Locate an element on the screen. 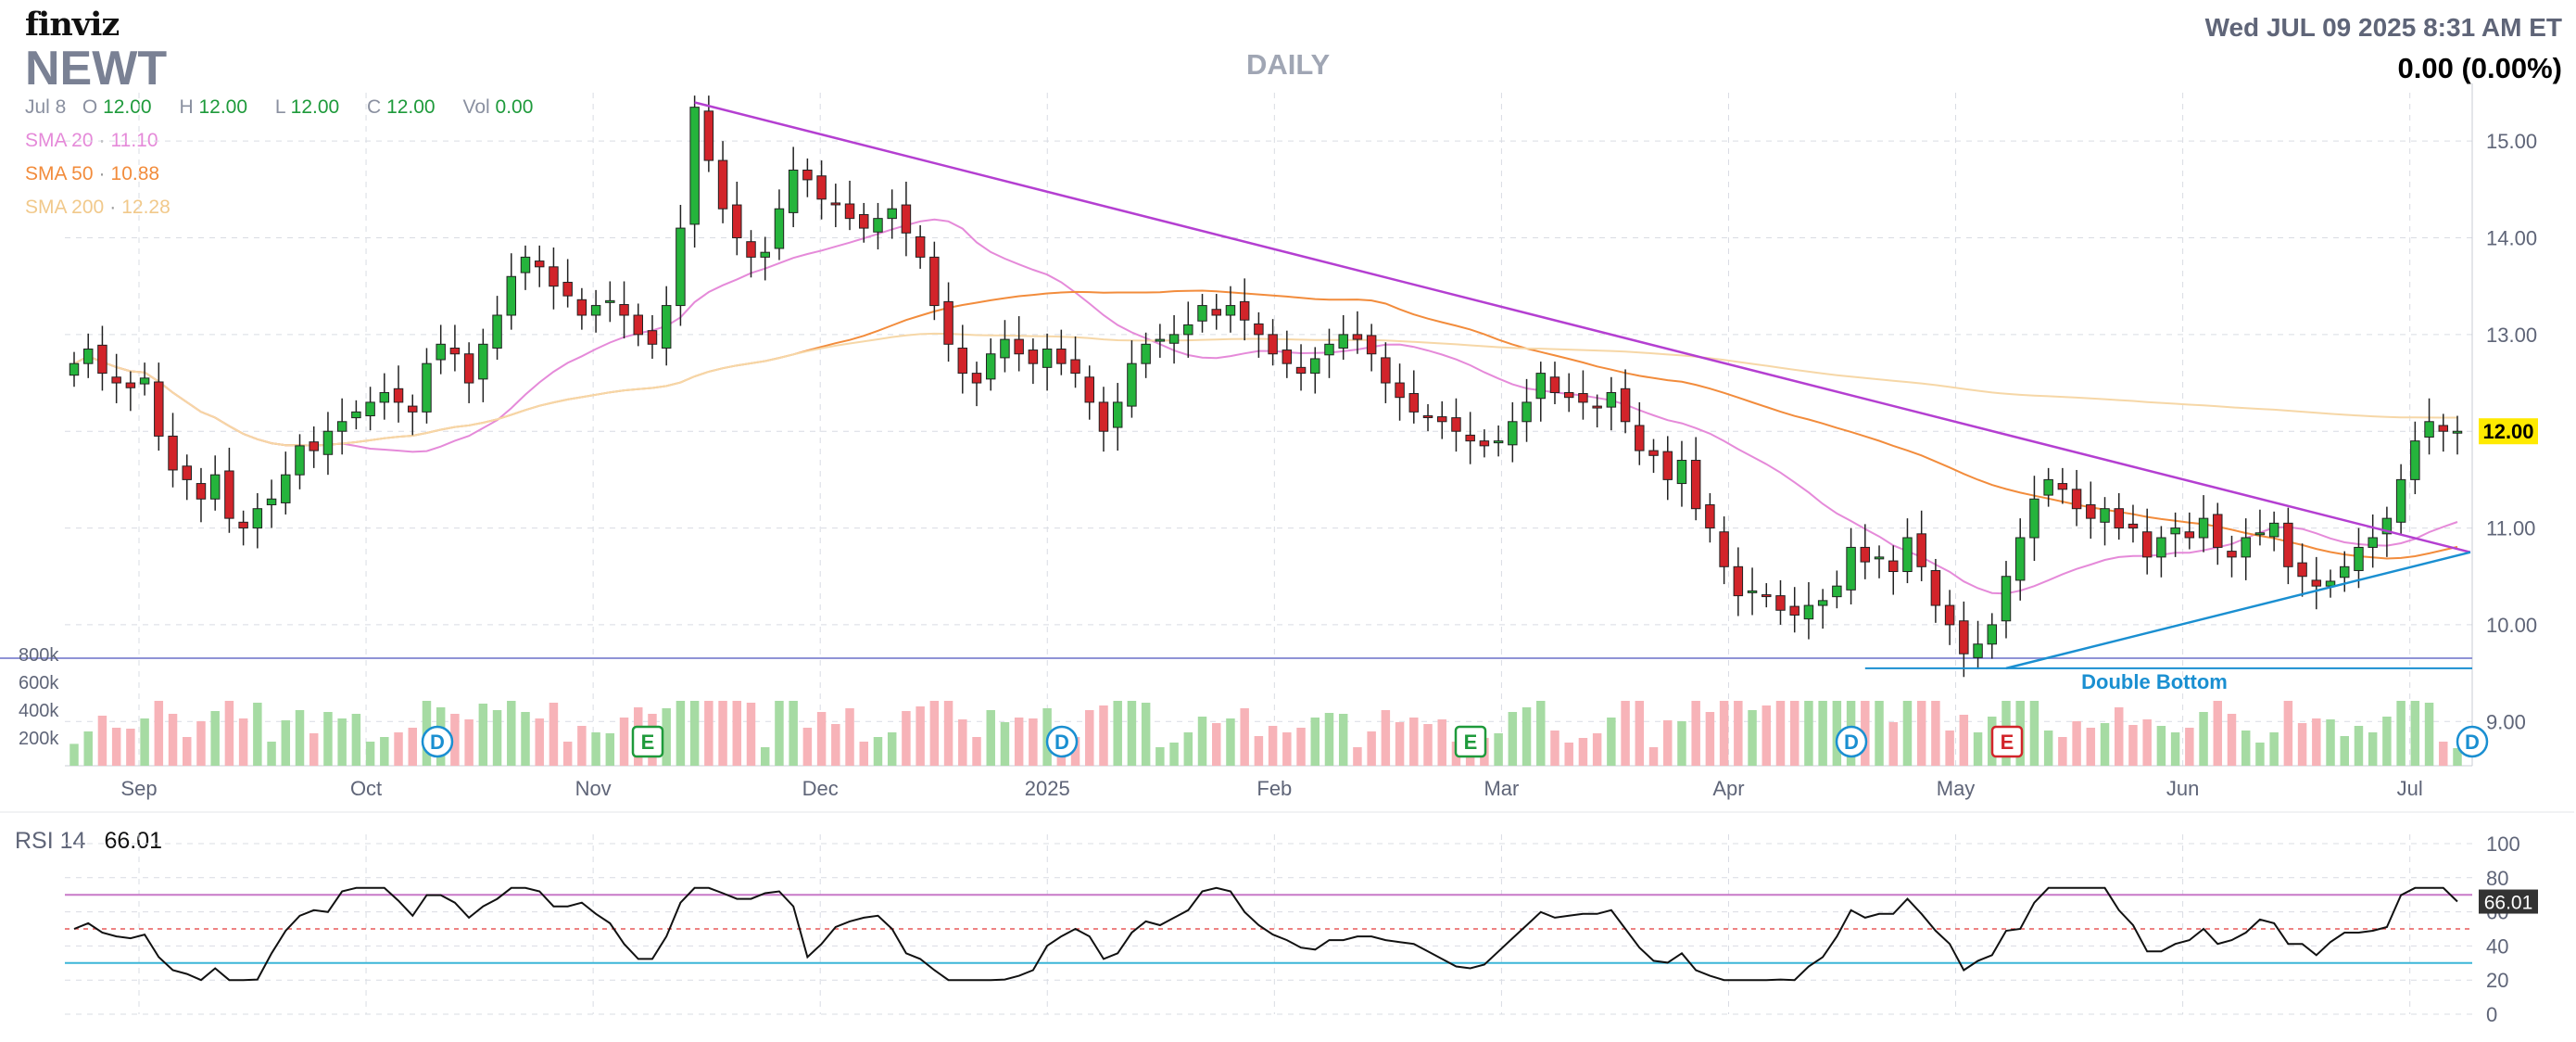 Image resolution: width=2576 pixels, height=1042 pixels. y-tick-label: 11.00 is located at coordinates (2510, 528).